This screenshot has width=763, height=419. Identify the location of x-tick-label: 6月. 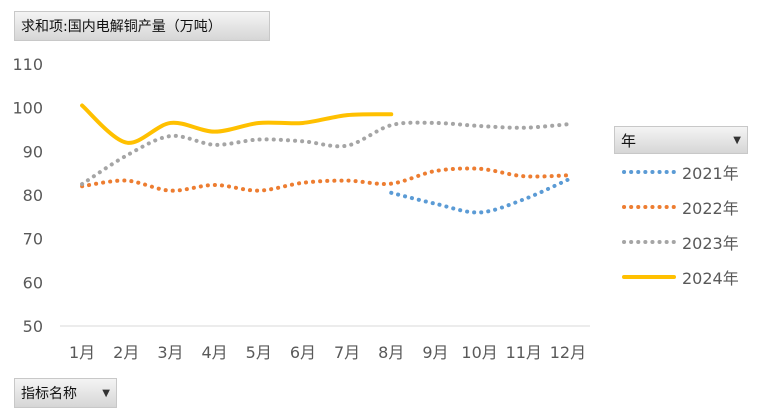
(303, 352).